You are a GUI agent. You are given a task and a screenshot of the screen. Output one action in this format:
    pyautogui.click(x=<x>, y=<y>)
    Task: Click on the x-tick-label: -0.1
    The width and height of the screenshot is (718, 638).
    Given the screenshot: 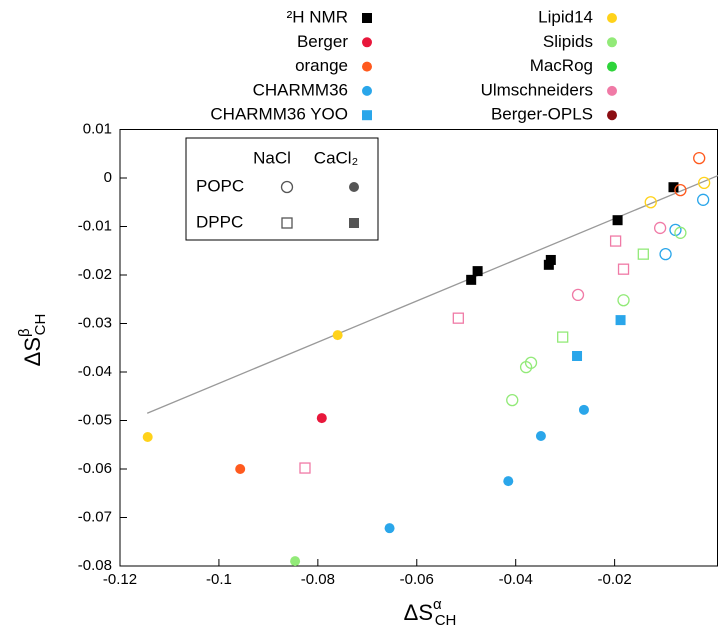 What is the action you would take?
    pyautogui.click(x=219, y=579)
    